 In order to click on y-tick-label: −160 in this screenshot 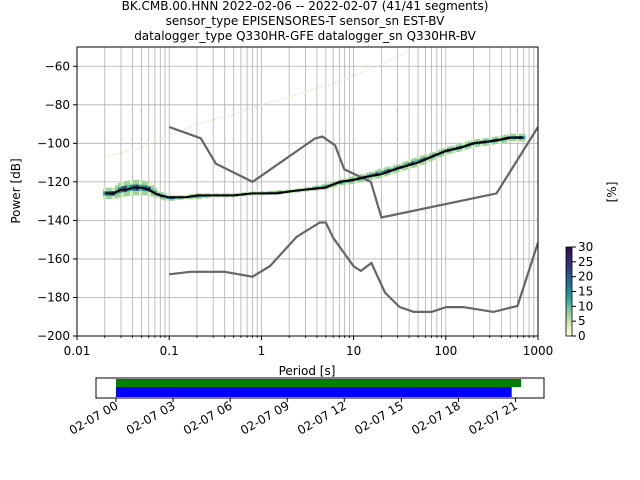, I will do `click(53, 259)`.